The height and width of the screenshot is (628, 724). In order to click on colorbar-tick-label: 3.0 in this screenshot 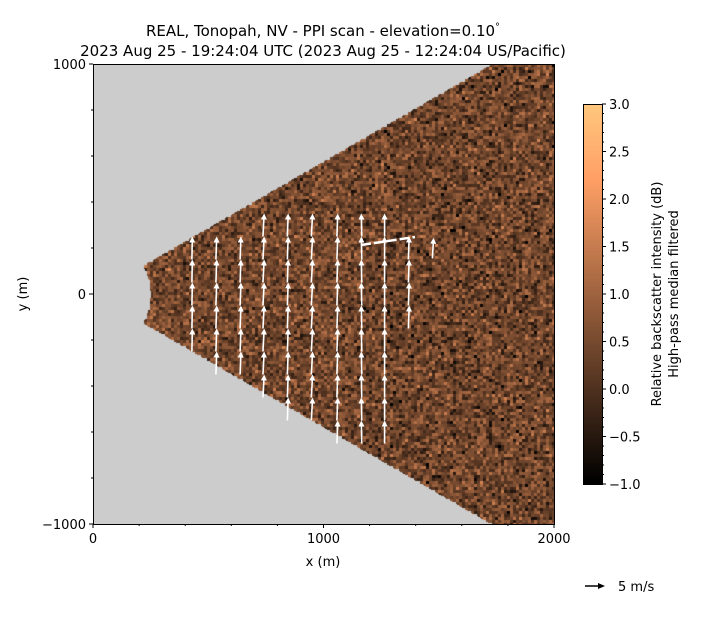, I will do `click(619, 105)`.